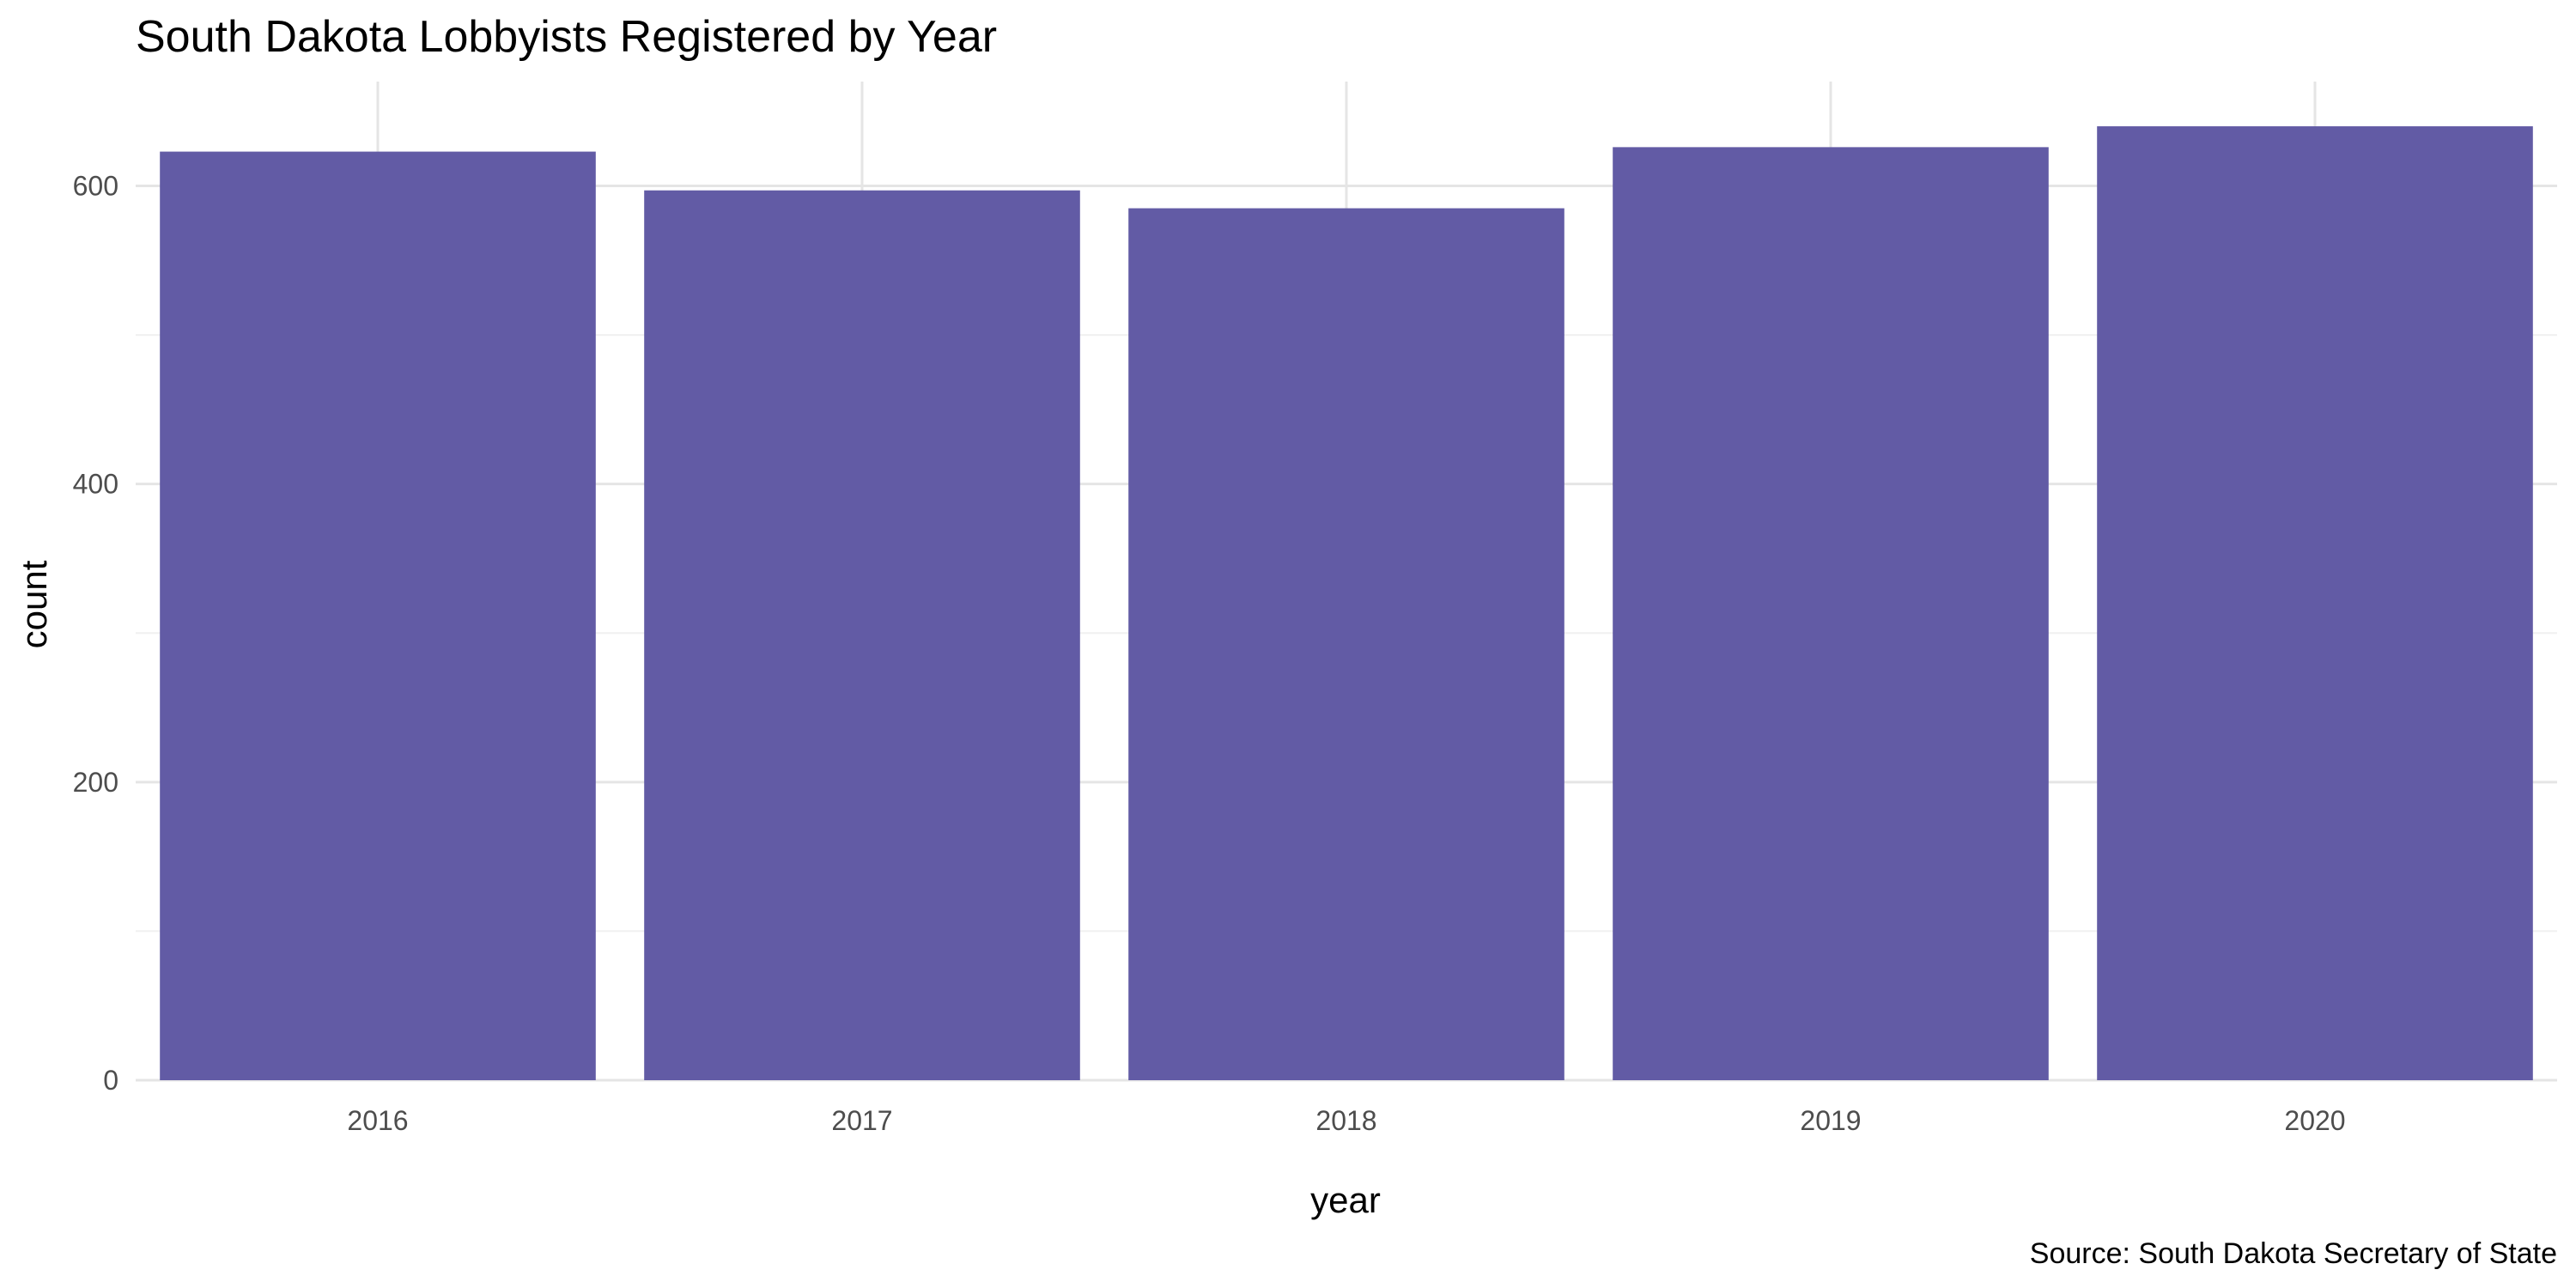 The image size is (2576, 1288). Describe the element at coordinates (2314, 1120) in the screenshot. I see `x-tick-label: 2020` at that location.